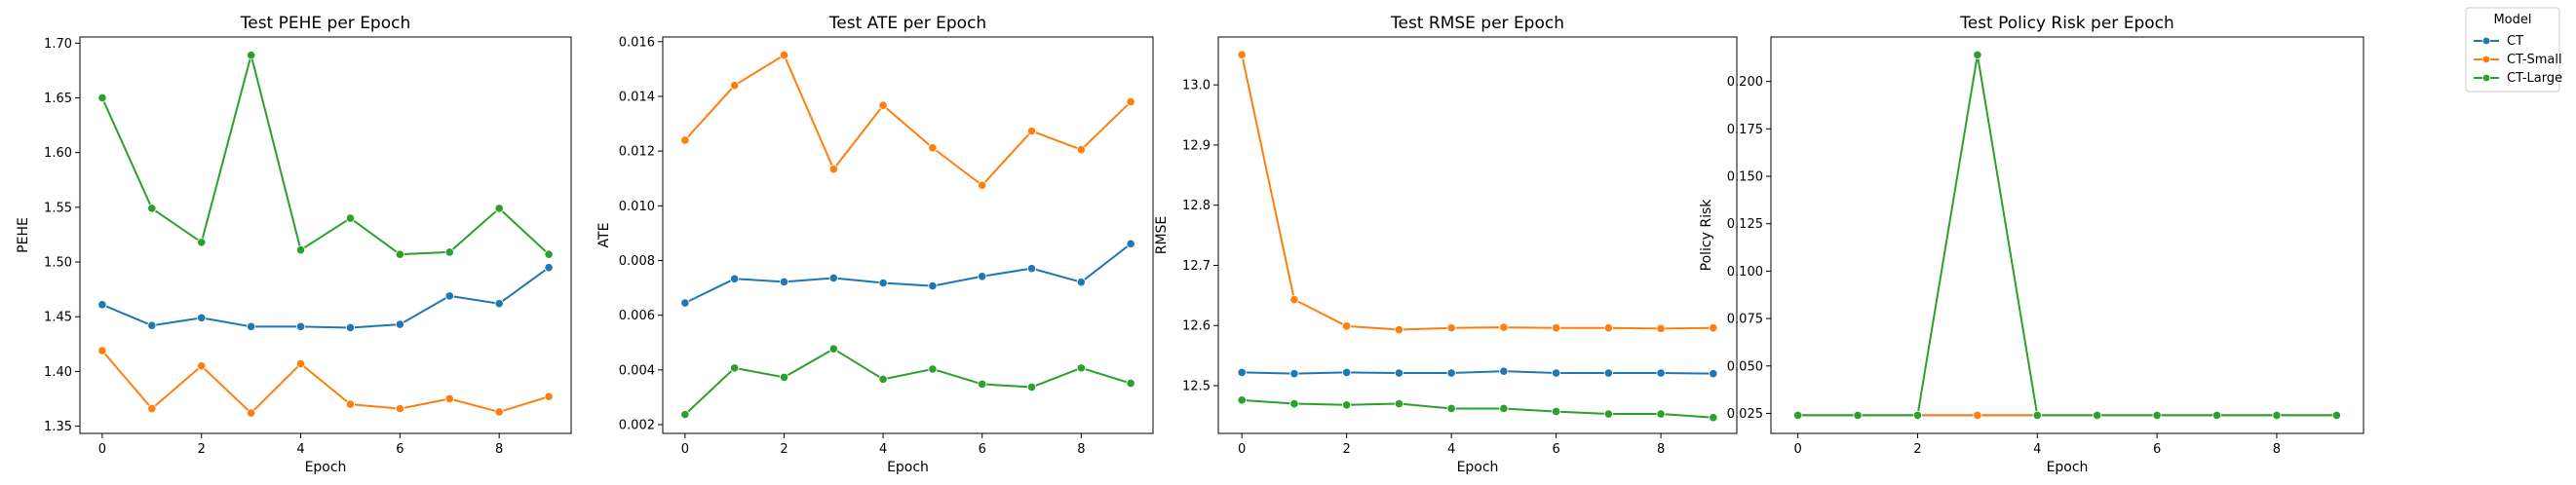 Image resolution: width=2576 pixels, height=485 pixels. What do you see at coordinates (1745, 130) in the screenshot?
I see `y-tick-label: 0.175` at bounding box center [1745, 130].